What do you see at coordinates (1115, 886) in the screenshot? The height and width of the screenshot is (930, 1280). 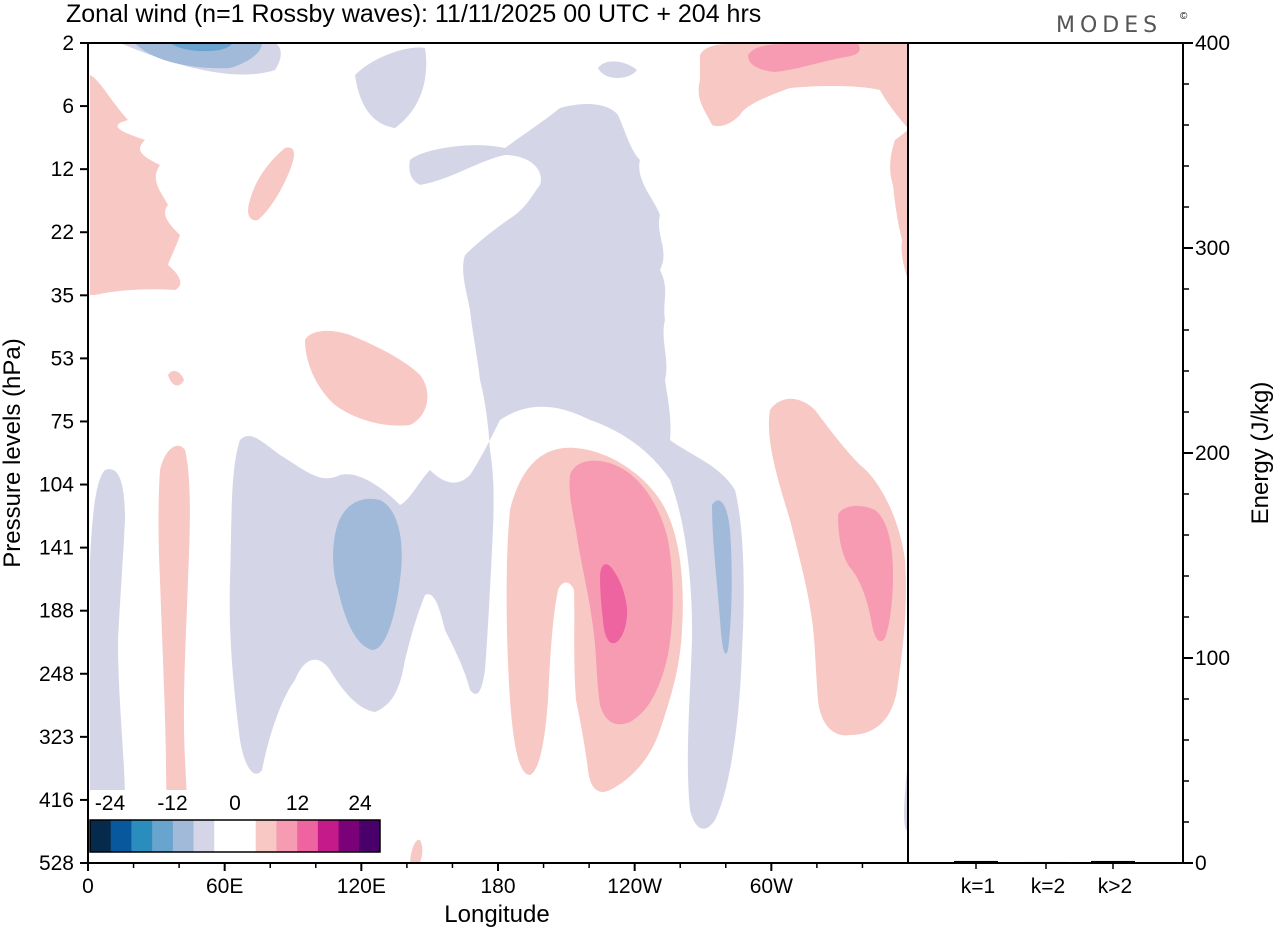 I see `energy-category-label: k>2` at bounding box center [1115, 886].